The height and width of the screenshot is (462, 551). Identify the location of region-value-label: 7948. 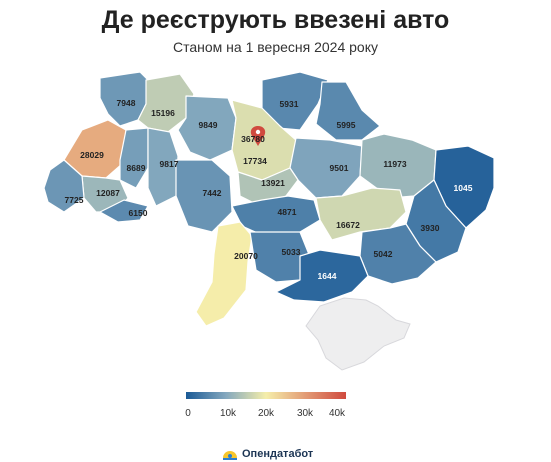
(126, 103).